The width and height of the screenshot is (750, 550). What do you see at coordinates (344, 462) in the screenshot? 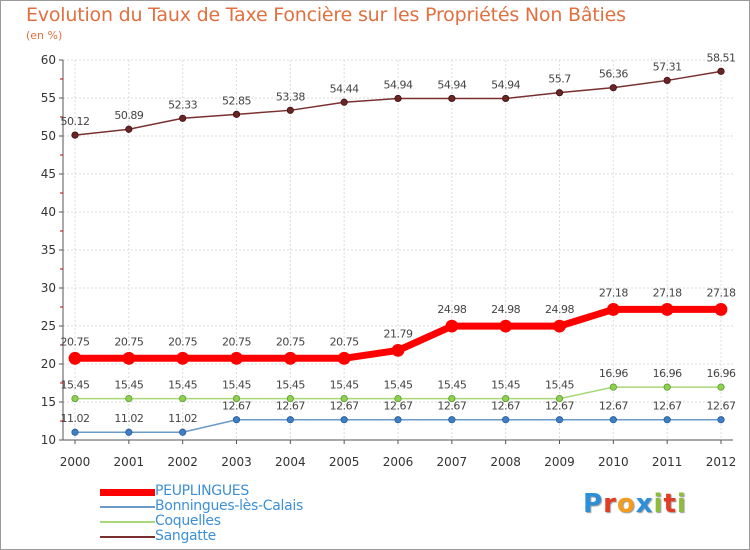
I see `x-tick-label: 2005` at bounding box center [344, 462].